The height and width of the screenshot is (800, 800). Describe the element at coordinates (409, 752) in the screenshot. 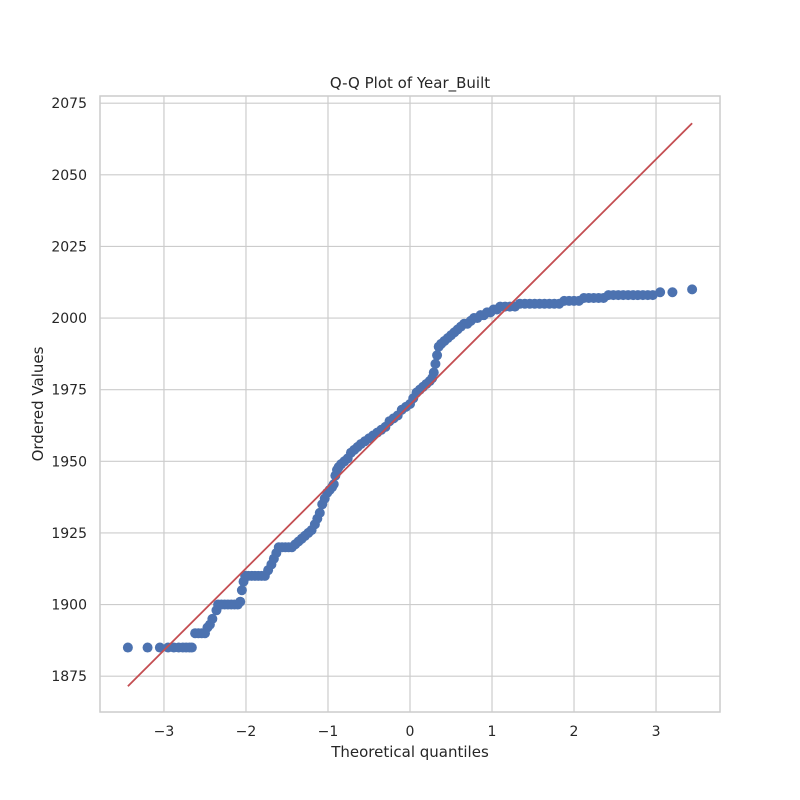

I see `x-axis-label: Theoretical quantiles` at that location.